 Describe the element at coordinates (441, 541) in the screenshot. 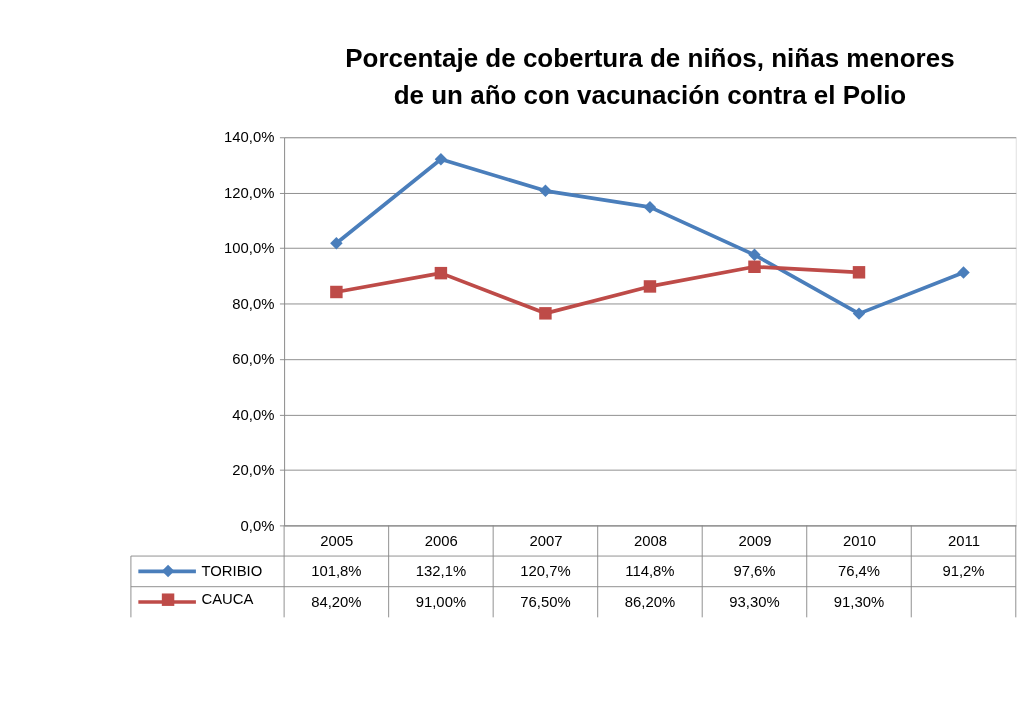

I see `x-tick-label: 2006` at that location.